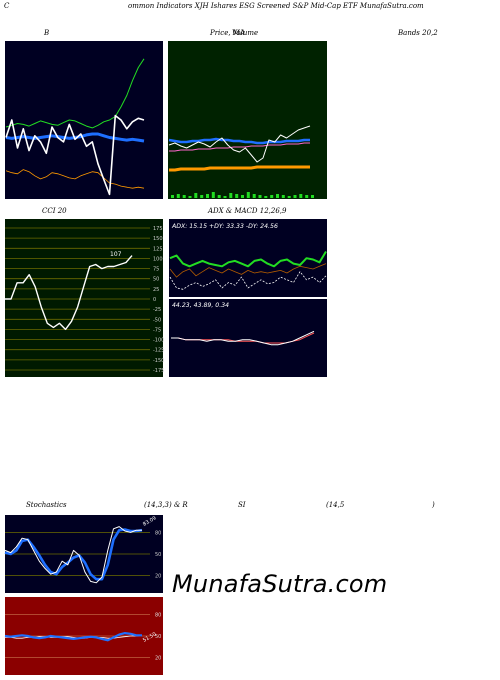 The image size is (500, 680). I want to click on rsi-smooth-line, so click(74, 636).